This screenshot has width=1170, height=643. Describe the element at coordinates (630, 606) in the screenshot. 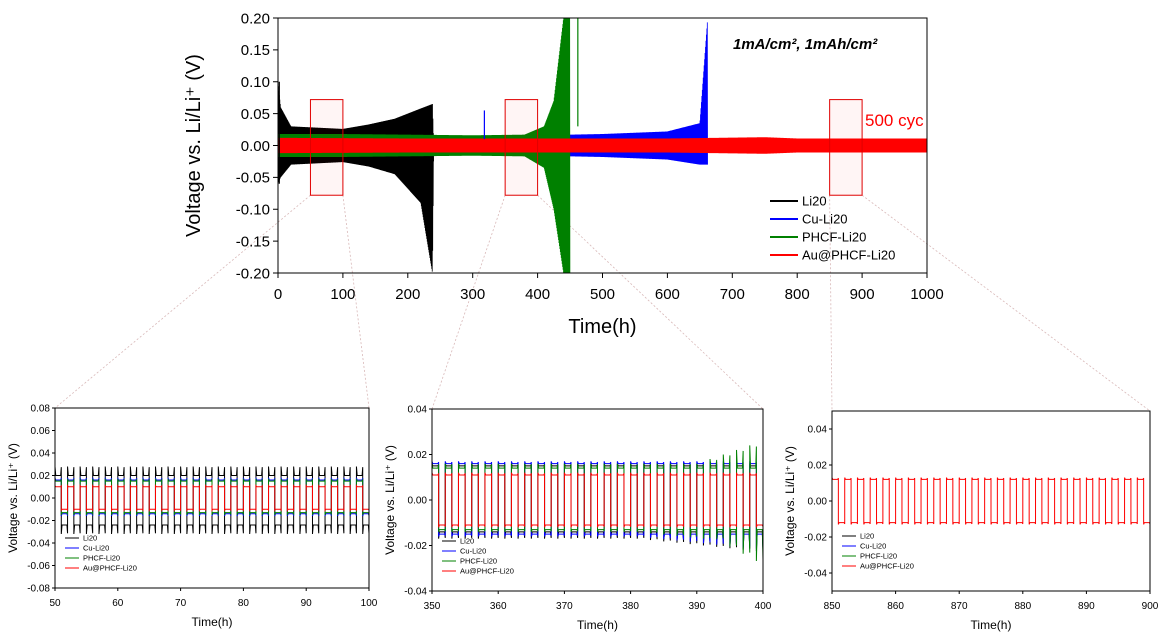

I see `x-tick-label: 380` at that location.